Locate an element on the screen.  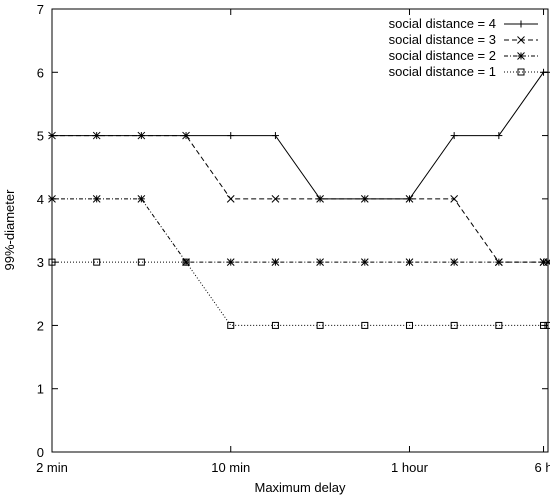
x-axis-label: Maximum delay is located at coordinates (300, 487).